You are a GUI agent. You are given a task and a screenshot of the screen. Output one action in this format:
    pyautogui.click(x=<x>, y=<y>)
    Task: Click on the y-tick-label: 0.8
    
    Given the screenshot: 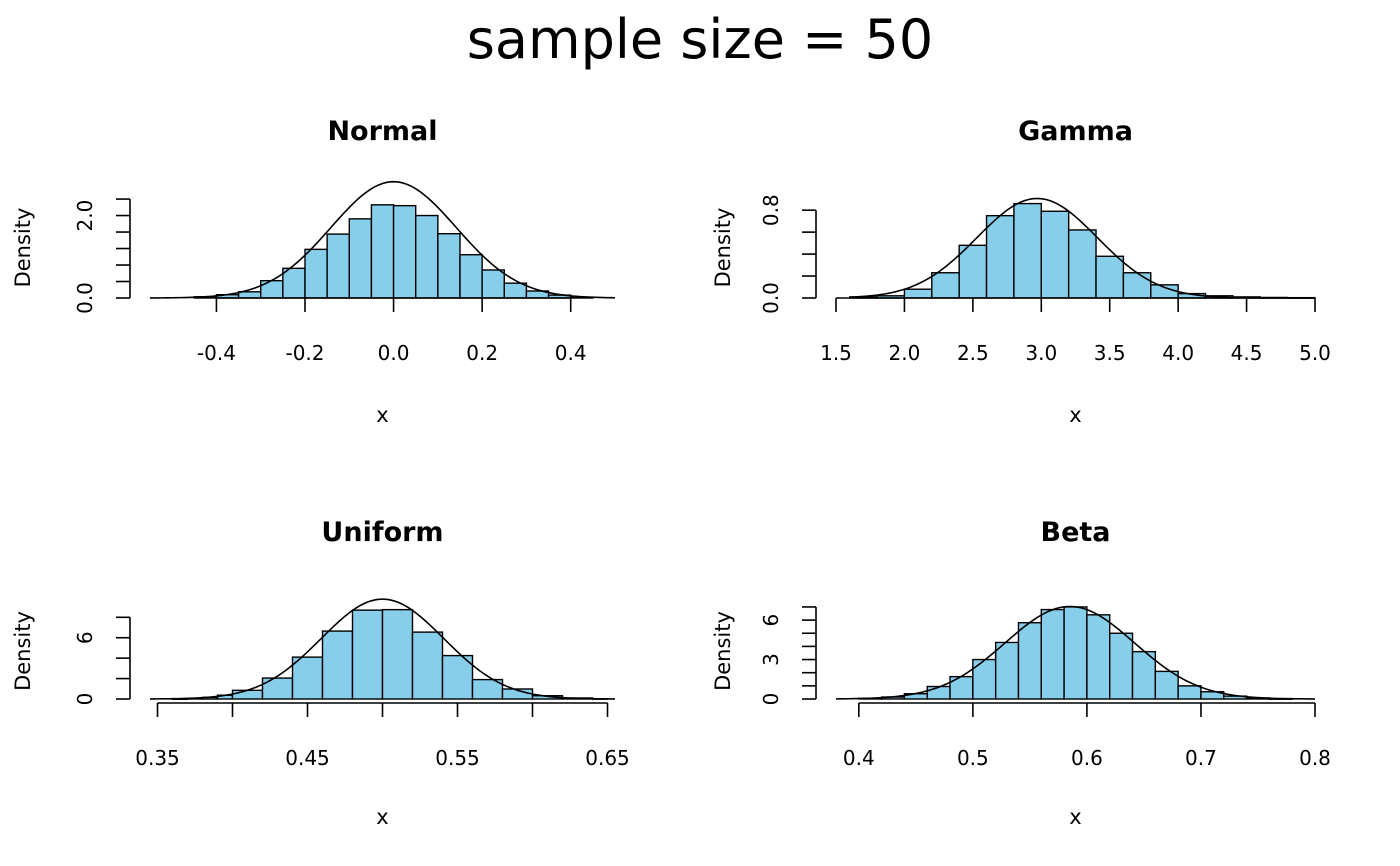 What is the action you would take?
    pyautogui.click(x=771, y=210)
    